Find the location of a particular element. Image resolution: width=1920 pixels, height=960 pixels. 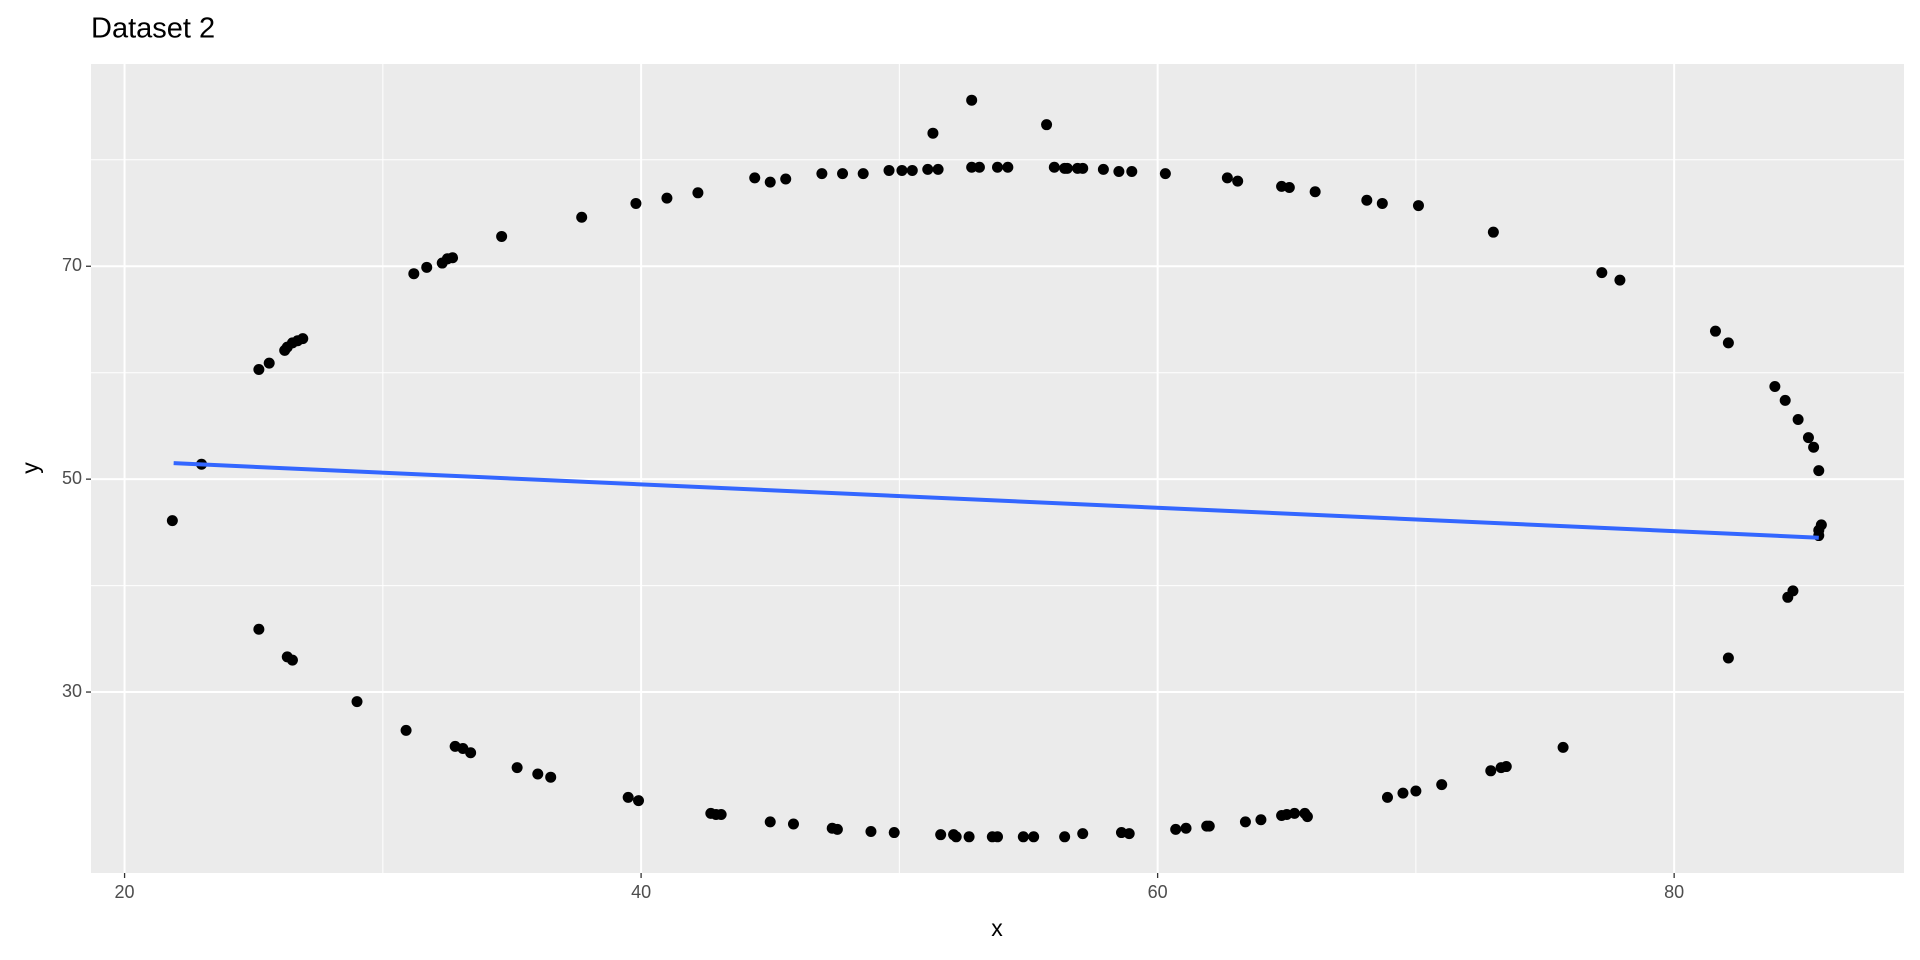

y-axis-title: y is located at coordinates (30, 468).